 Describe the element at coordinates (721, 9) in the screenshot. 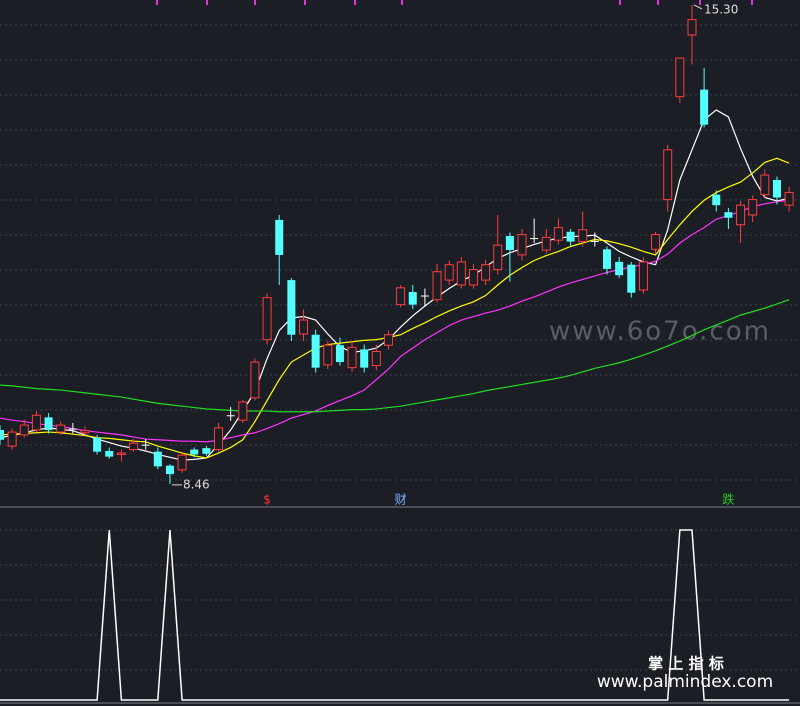

I see `max-label: 15.30` at that location.